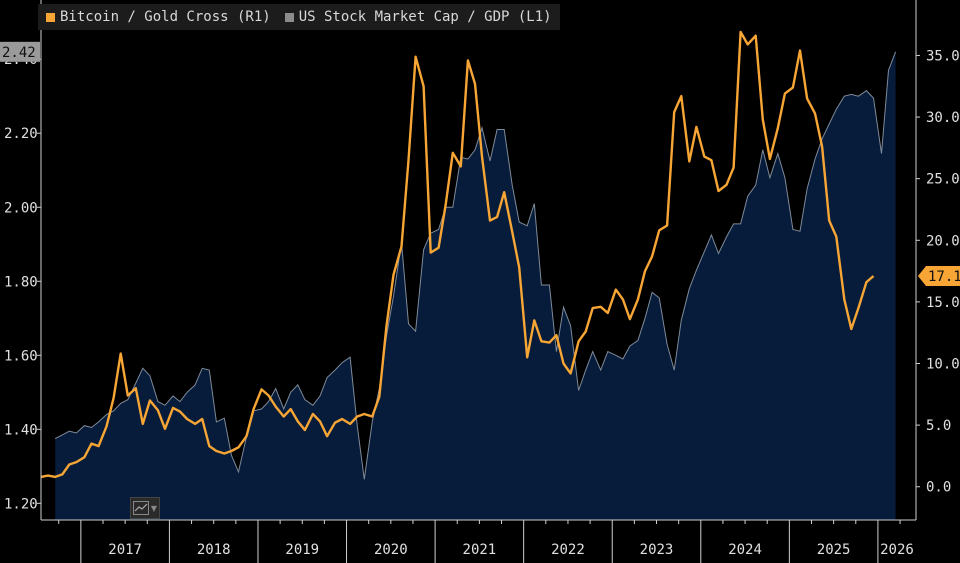 This screenshot has width=960, height=563. Describe the element at coordinates (568, 550) in the screenshot. I see `x-tick-label: 2022` at that location.